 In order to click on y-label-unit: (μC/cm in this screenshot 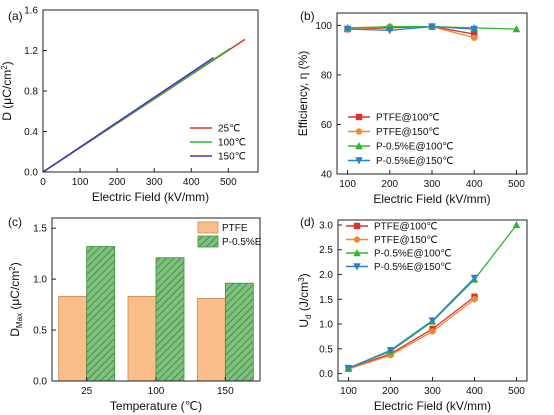, I will do `click(15, 292)`.